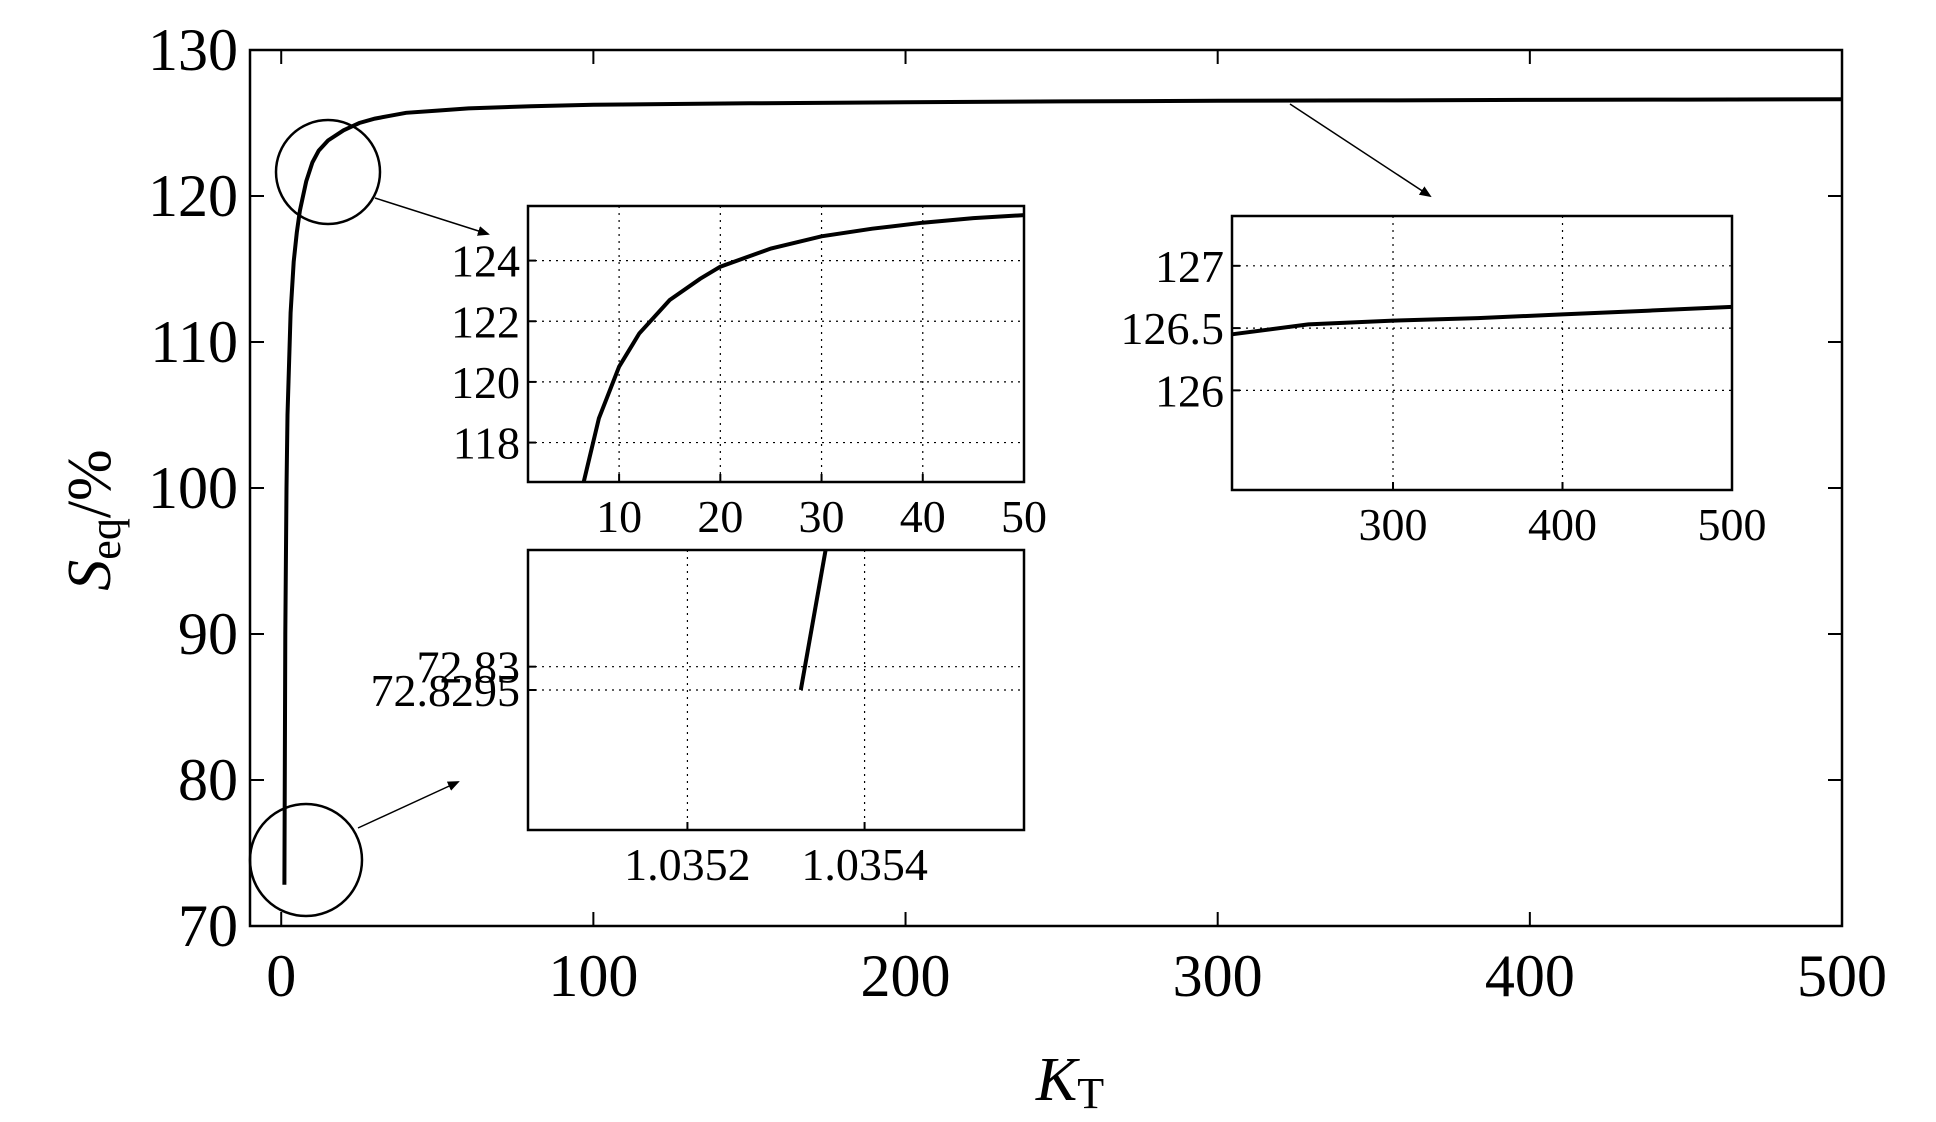 The width and height of the screenshot is (1936, 1122). Describe the element at coordinates (1218, 976) in the screenshot. I see `main-x-tick-label: 300` at that location.